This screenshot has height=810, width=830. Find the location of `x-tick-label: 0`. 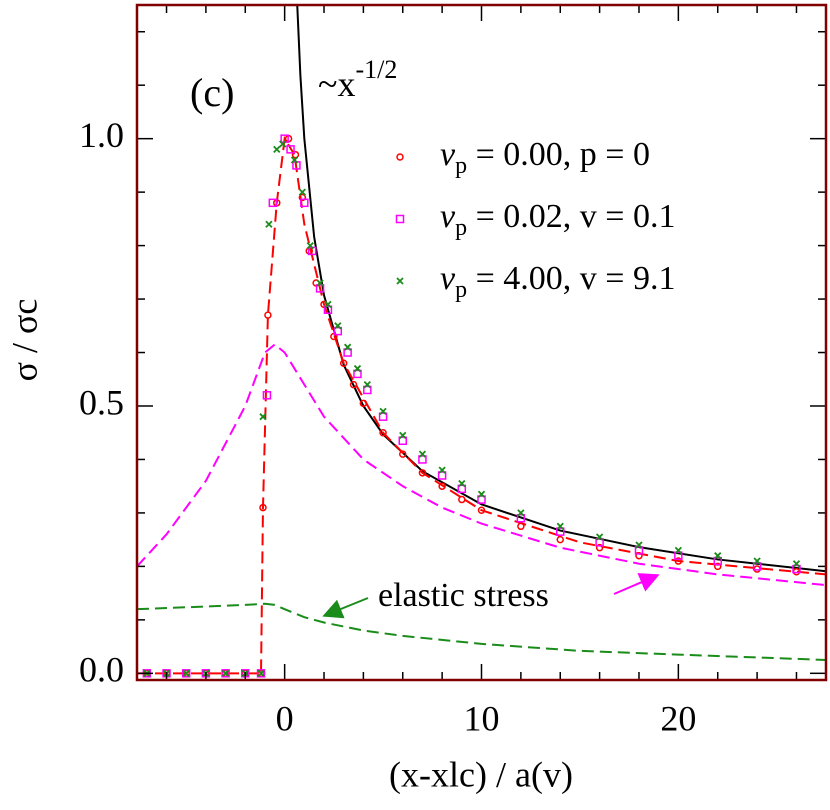

x-tick-label: 0 is located at coordinates (285, 718).